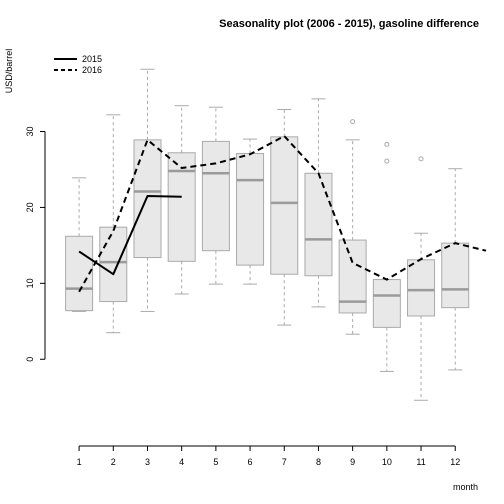 The width and height of the screenshot is (504, 504). Describe the element at coordinates (30, 207) in the screenshot. I see `y-tick-label: 20` at that location.